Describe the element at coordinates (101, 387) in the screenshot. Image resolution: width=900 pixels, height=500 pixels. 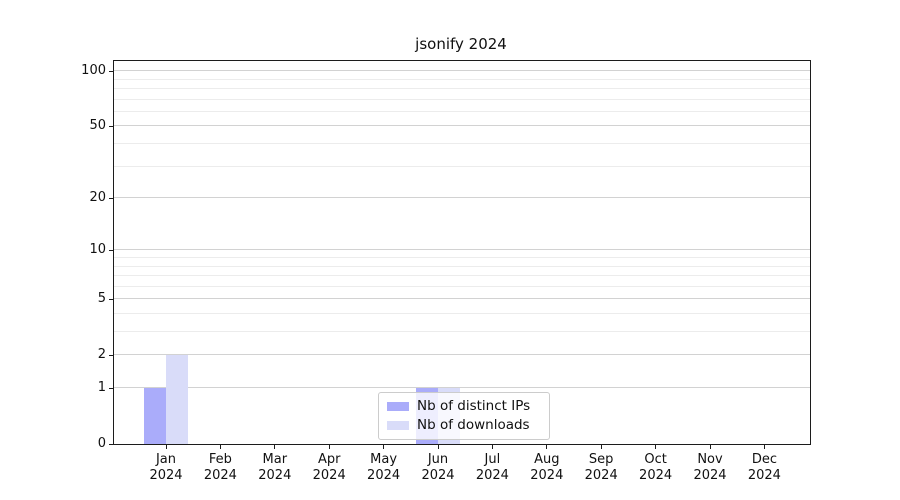
I see `y-tick-label: 1` at that location.